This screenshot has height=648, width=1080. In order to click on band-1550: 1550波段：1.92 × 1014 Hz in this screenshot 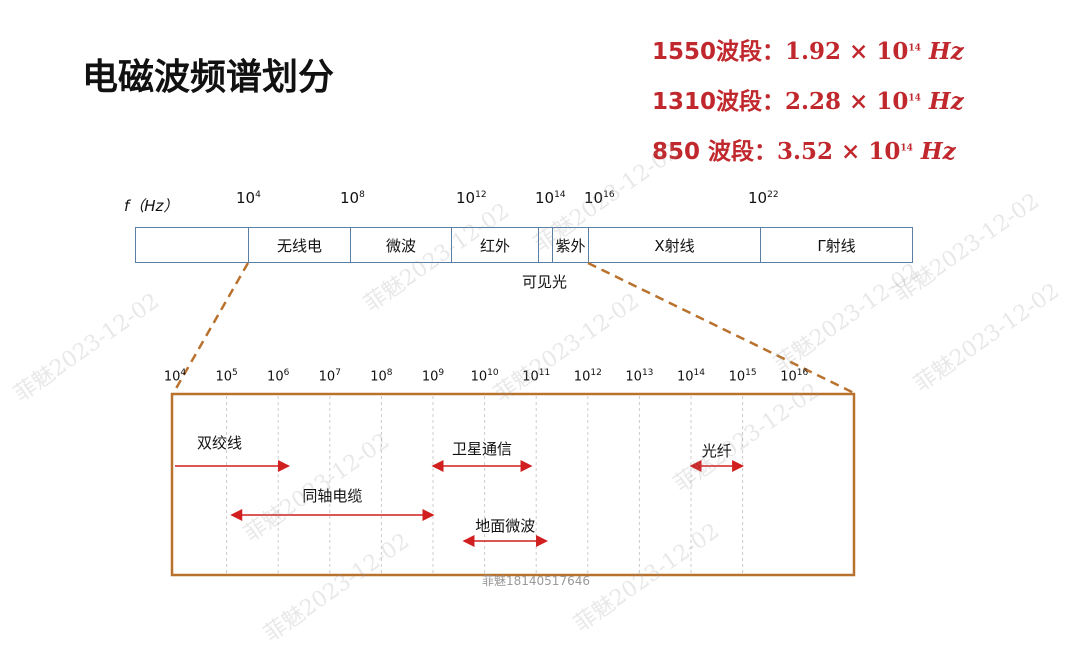, I will do `click(808, 49)`.